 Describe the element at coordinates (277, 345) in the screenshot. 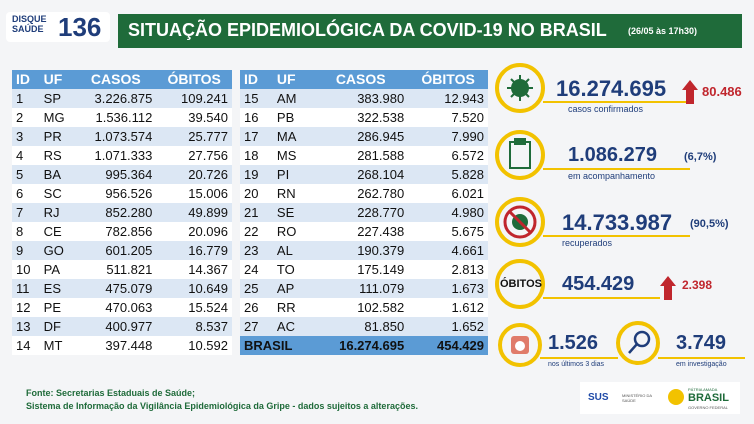

I see `cell: BRASIL` at that location.